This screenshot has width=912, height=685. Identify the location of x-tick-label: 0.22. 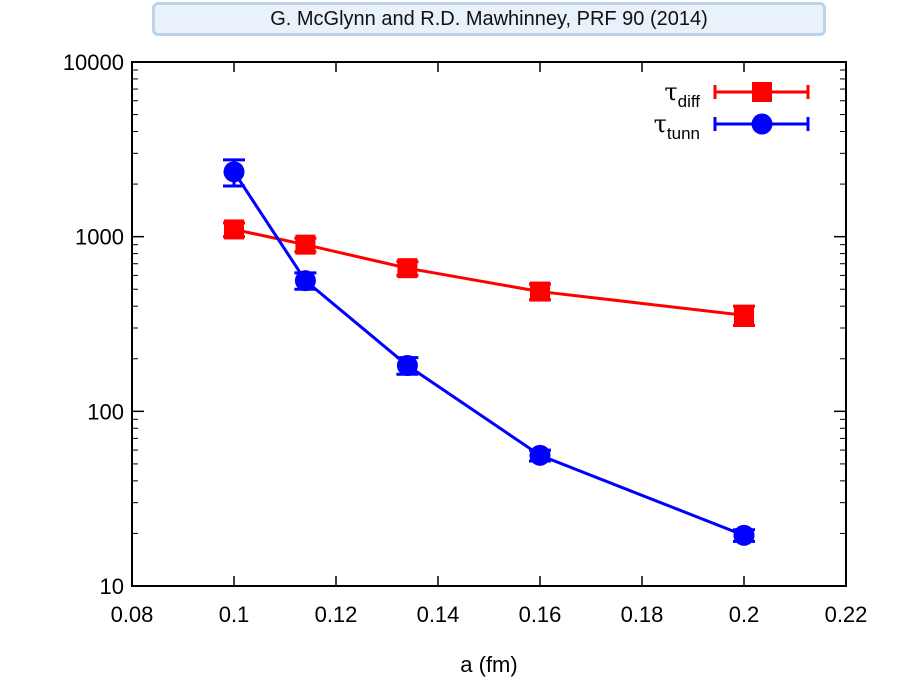
(846, 614).